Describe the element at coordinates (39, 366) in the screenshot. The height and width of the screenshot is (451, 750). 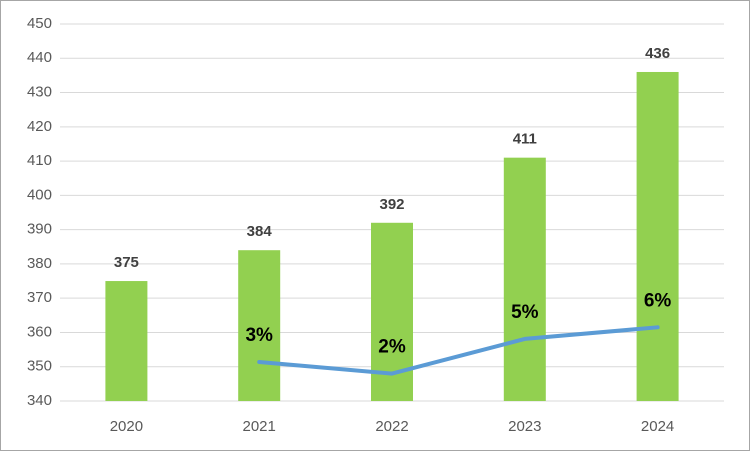
I see `y-tick-label: 350` at that location.